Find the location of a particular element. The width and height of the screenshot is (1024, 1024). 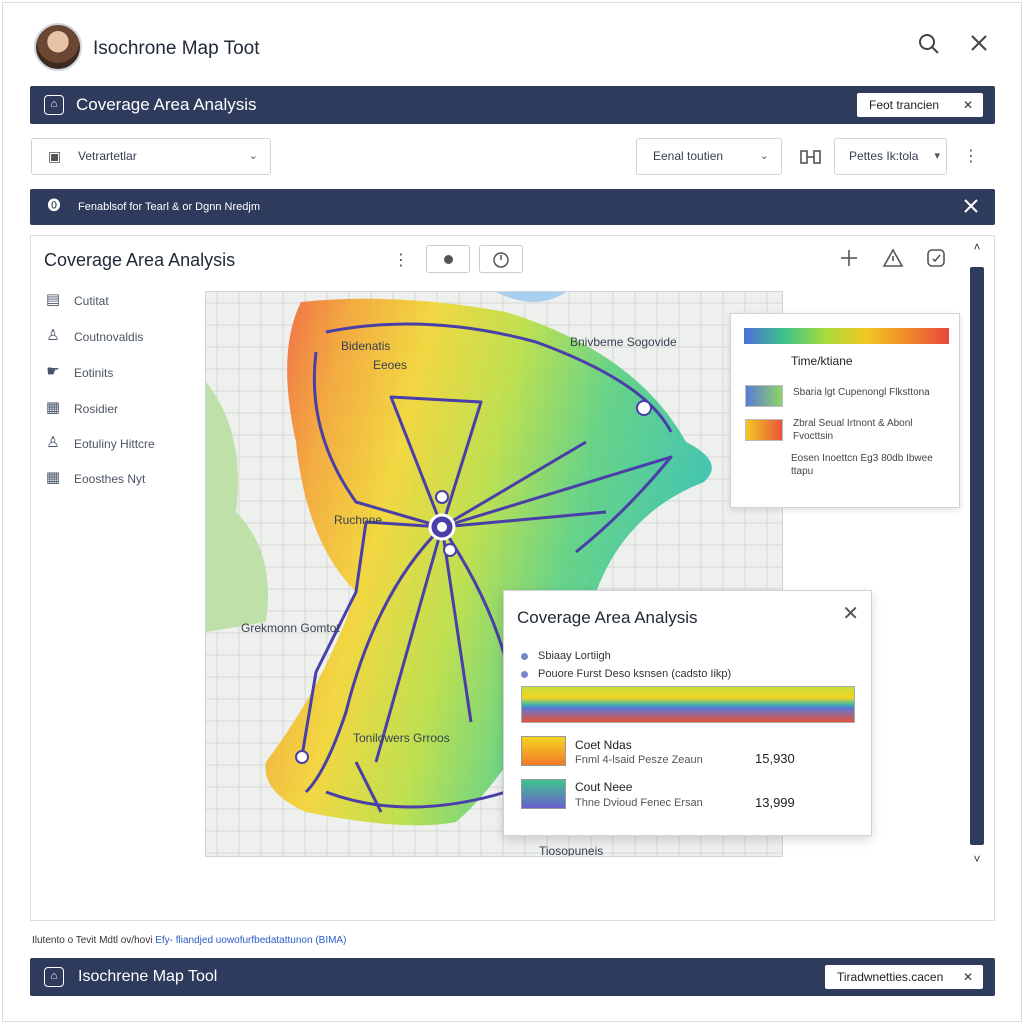

row-sub: Thne Dvioud Fenec Ersan is located at coordinates (639, 803).